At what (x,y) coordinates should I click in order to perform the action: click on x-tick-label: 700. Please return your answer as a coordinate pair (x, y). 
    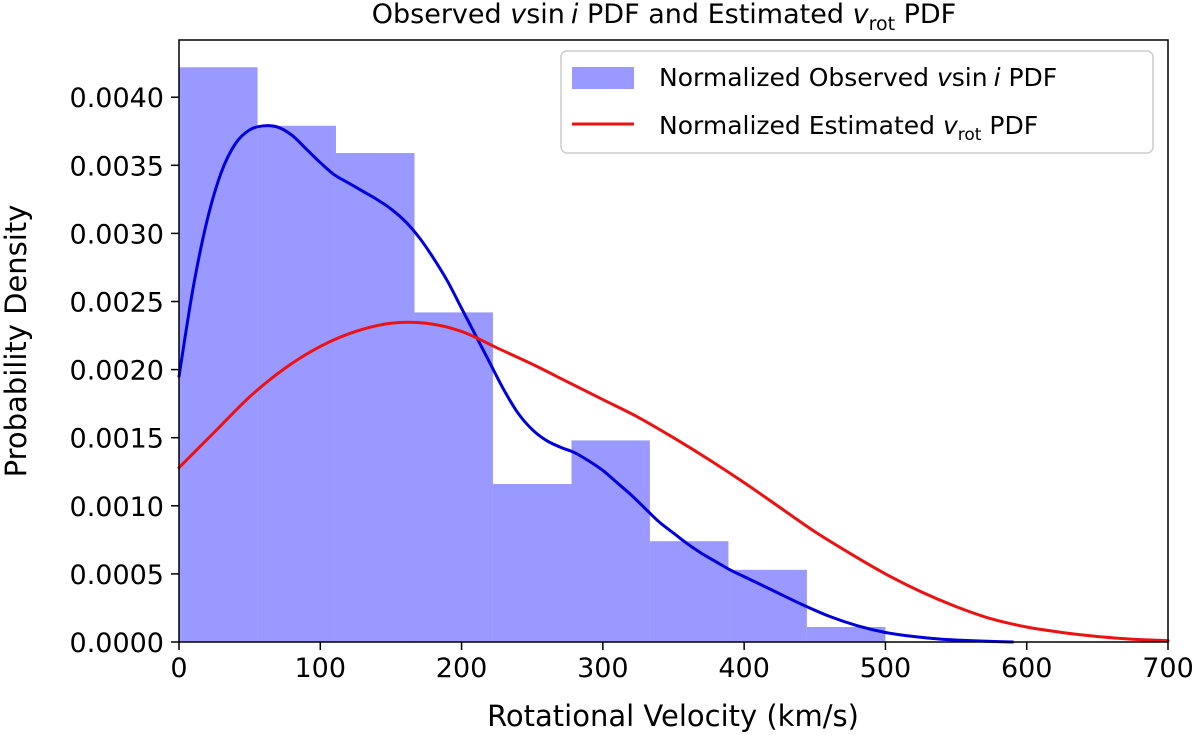
    Looking at the image, I should click on (1168, 668).